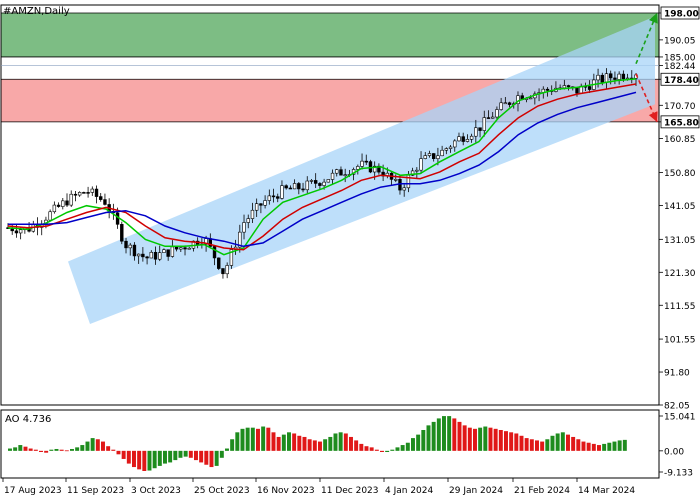 The width and height of the screenshot is (700, 500). I want to click on price-tick-label: 101.55, so click(680, 341).